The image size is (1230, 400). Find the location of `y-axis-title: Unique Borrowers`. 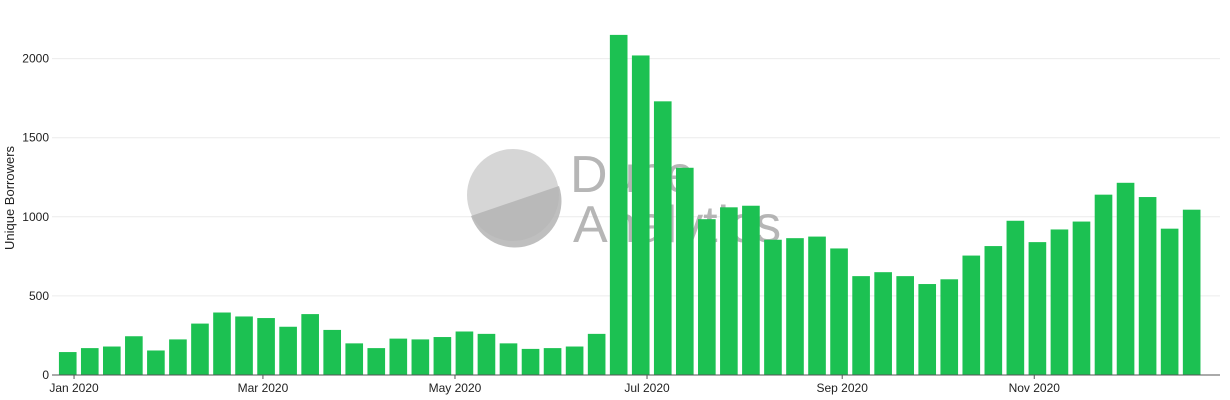

y-axis-title: Unique Borrowers is located at coordinates (9, 197).